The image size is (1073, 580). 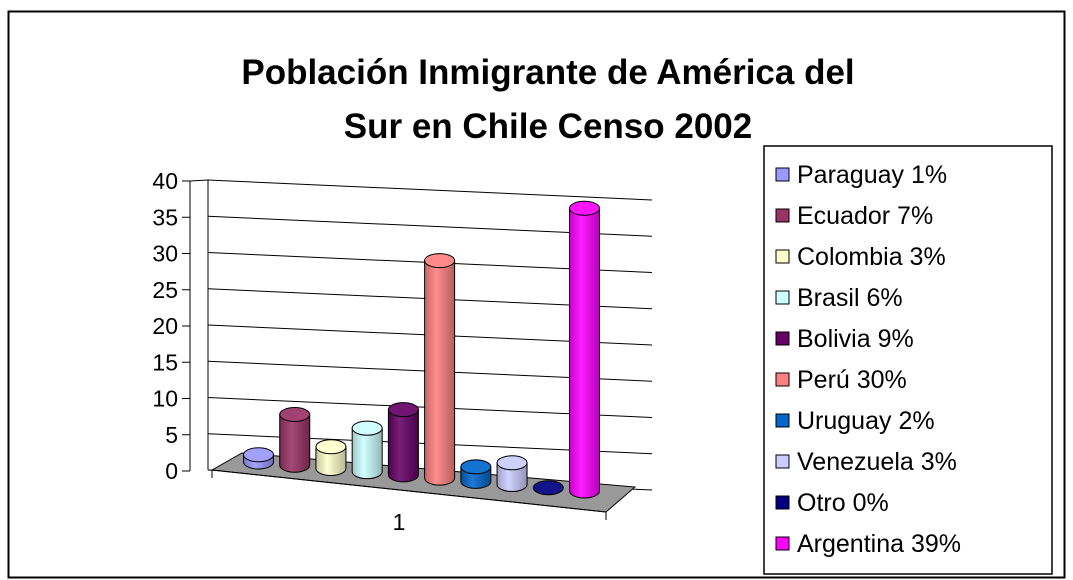 What do you see at coordinates (866, 421) in the screenshot?
I see `legend-label: Uruguay 2%` at bounding box center [866, 421].